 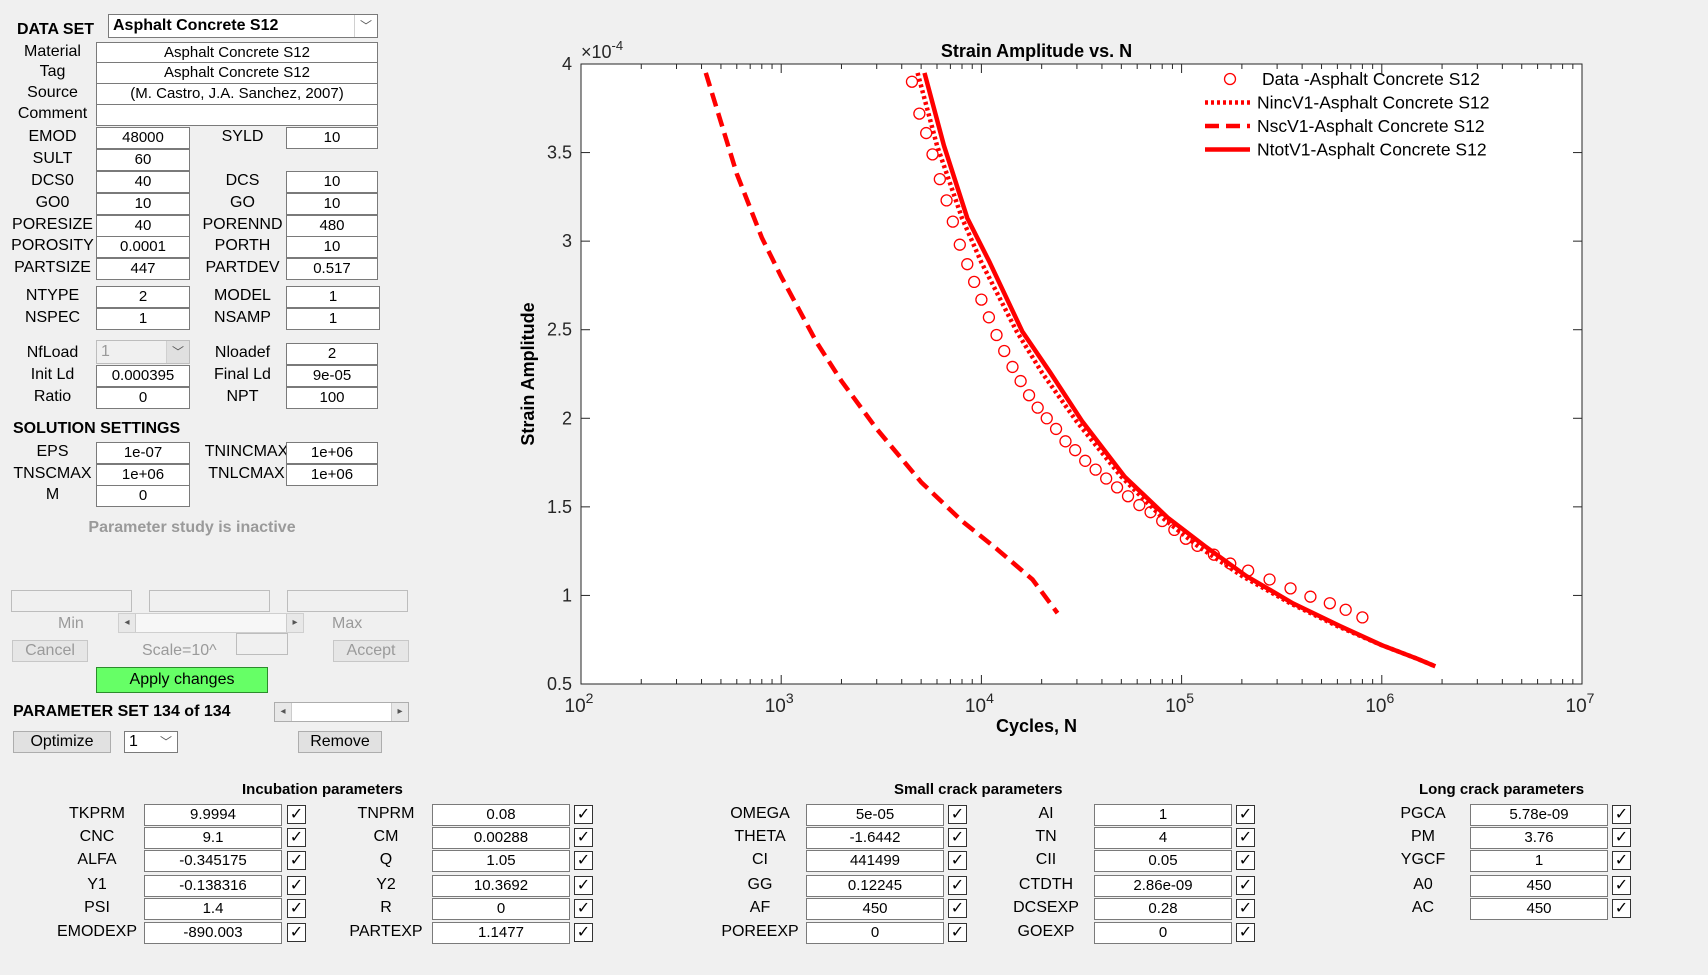 I want to click on remove-button: Remove, so click(x=340, y=742).